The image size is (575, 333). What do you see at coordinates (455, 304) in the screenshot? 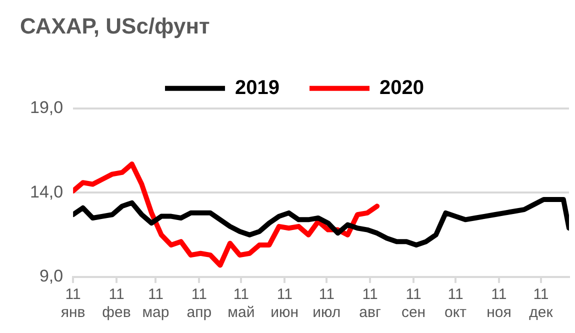
I see `x-tick-label: 11 окт` at bounding box center [455, 304].